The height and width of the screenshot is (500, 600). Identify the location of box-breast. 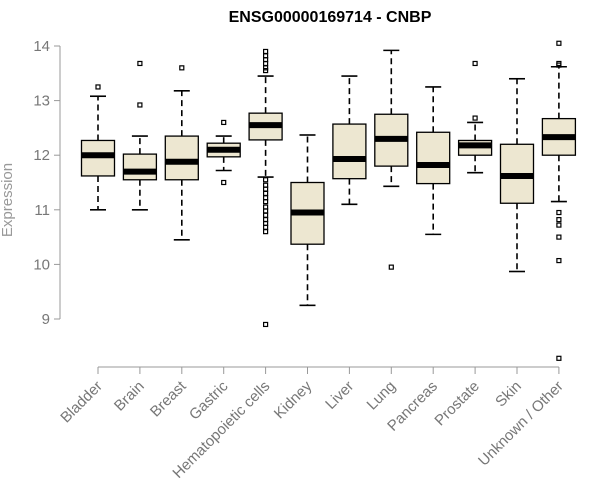
(181, 153).